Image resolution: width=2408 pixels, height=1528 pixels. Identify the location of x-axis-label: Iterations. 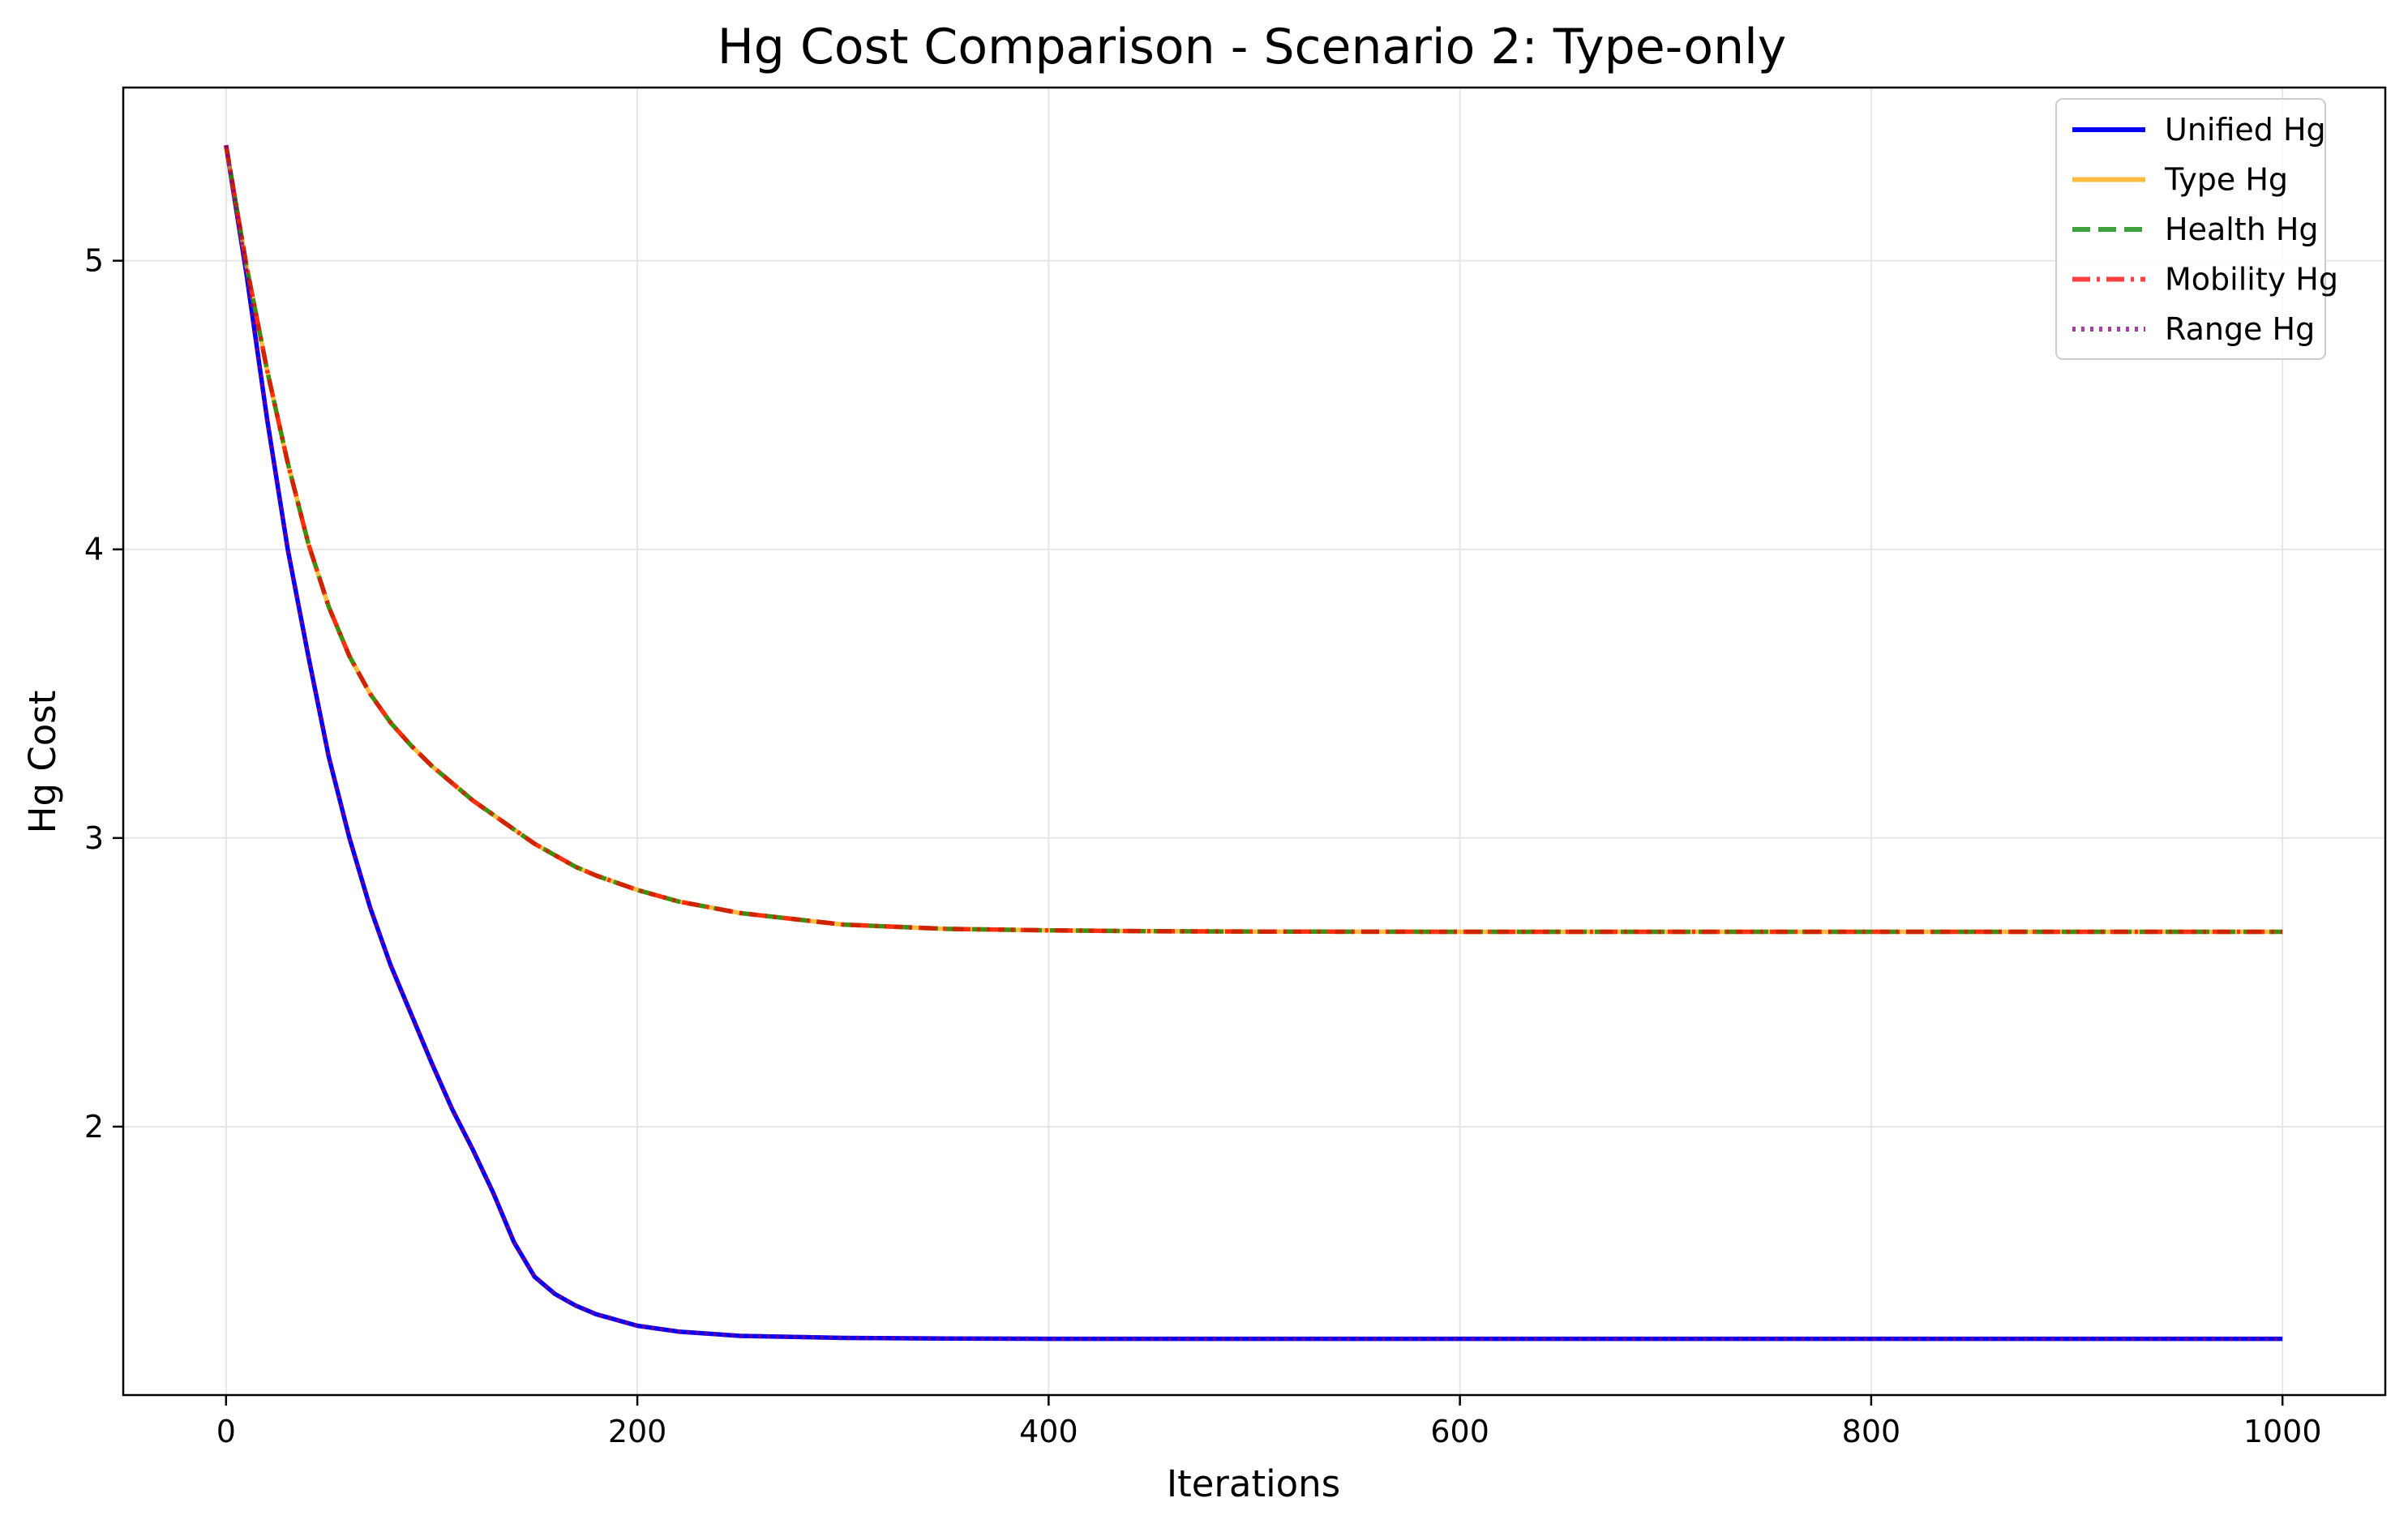
(1254, 1483).